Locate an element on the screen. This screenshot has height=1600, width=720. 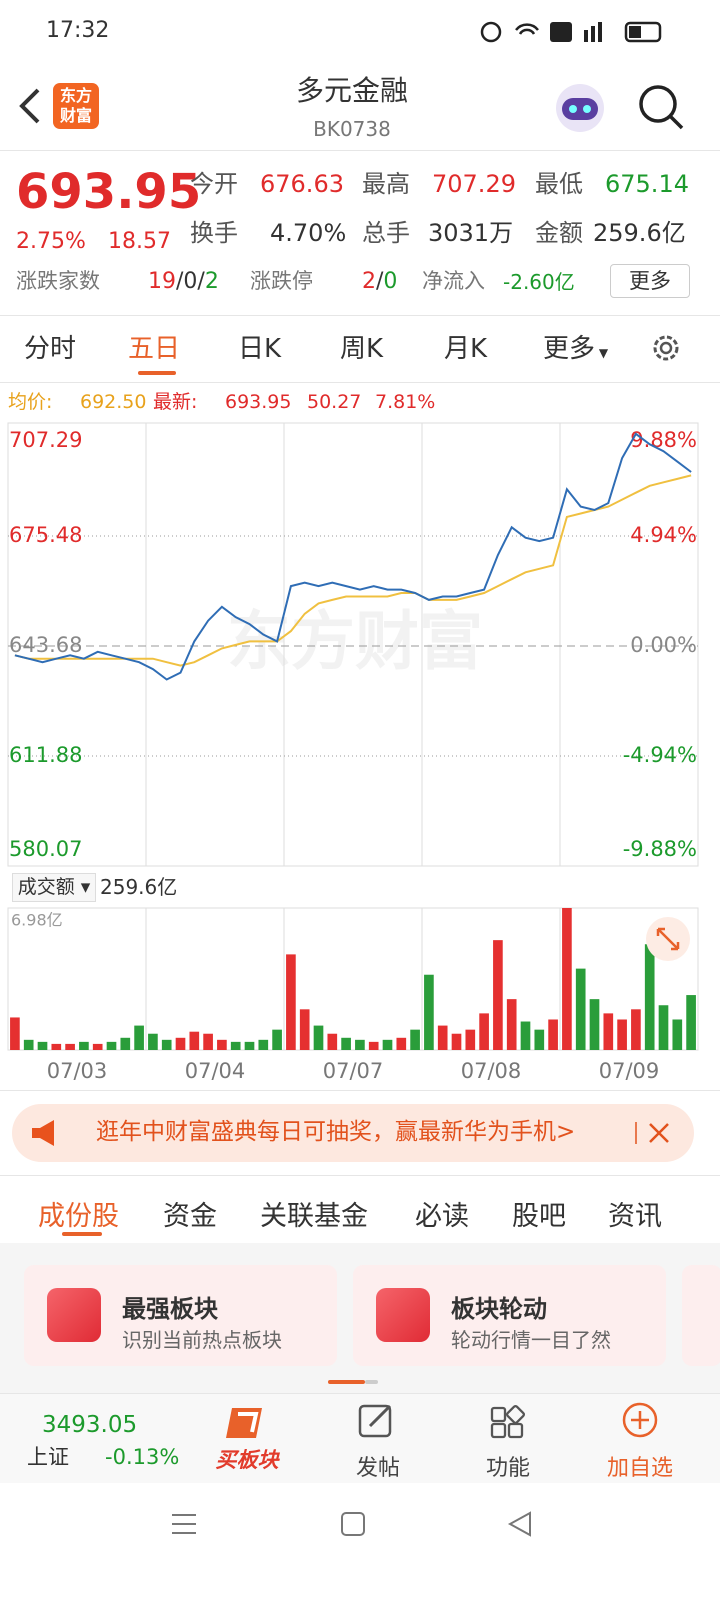
close-button is located at coordinates (656, 1133).